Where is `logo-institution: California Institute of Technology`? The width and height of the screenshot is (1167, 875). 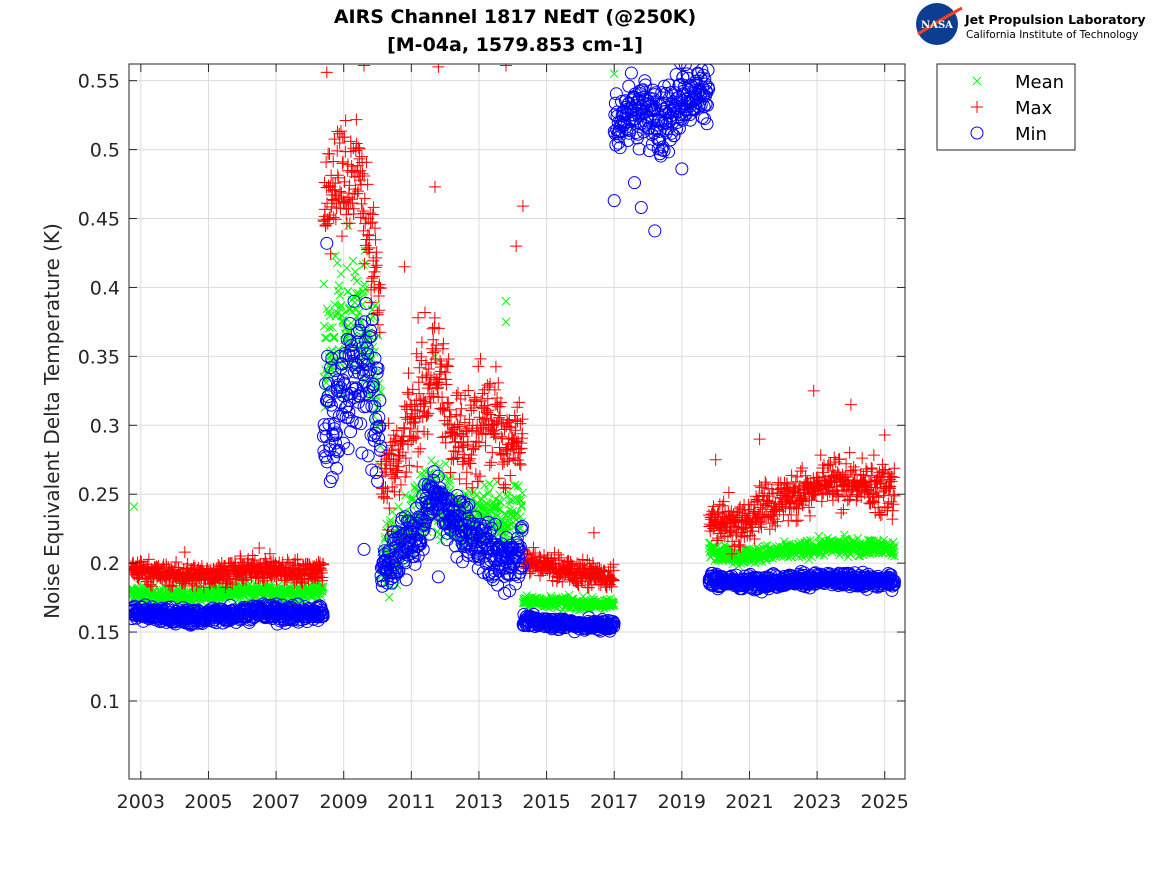
logo-institution: California Institute of Technology is located at coordinates (1052, 35).